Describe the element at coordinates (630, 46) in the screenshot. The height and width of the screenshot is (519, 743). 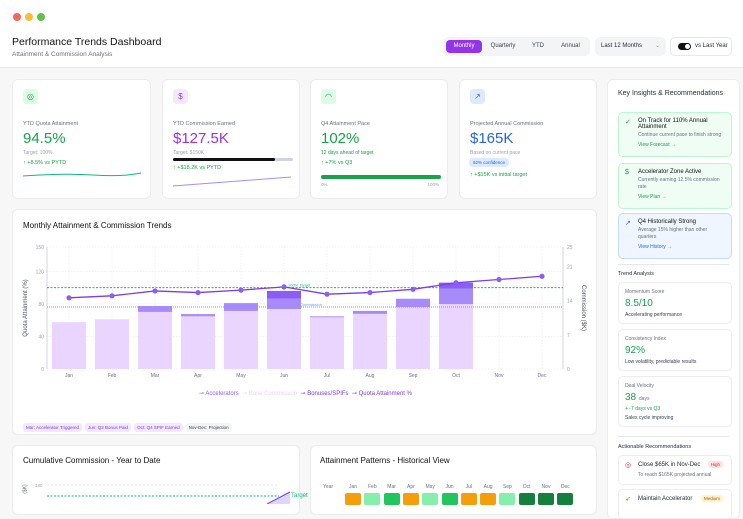
I see `range-select: Last 12 Months ⌄` at that location.